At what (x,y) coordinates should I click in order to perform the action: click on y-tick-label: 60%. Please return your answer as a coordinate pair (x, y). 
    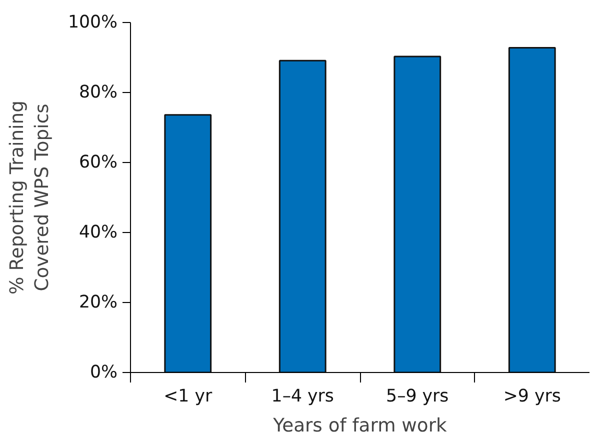
    Looking at the image, I should click on (98, 162).